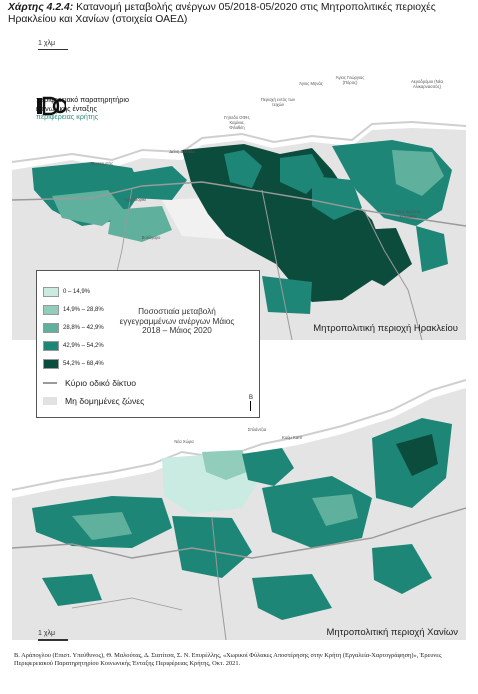 The height and width of the screenshot is (694, 478). Describe the element at coordinates (105, 401) in the screenshot. I see `legend-unbuilt-label: Μη δομημένες ζώνες` at that location.